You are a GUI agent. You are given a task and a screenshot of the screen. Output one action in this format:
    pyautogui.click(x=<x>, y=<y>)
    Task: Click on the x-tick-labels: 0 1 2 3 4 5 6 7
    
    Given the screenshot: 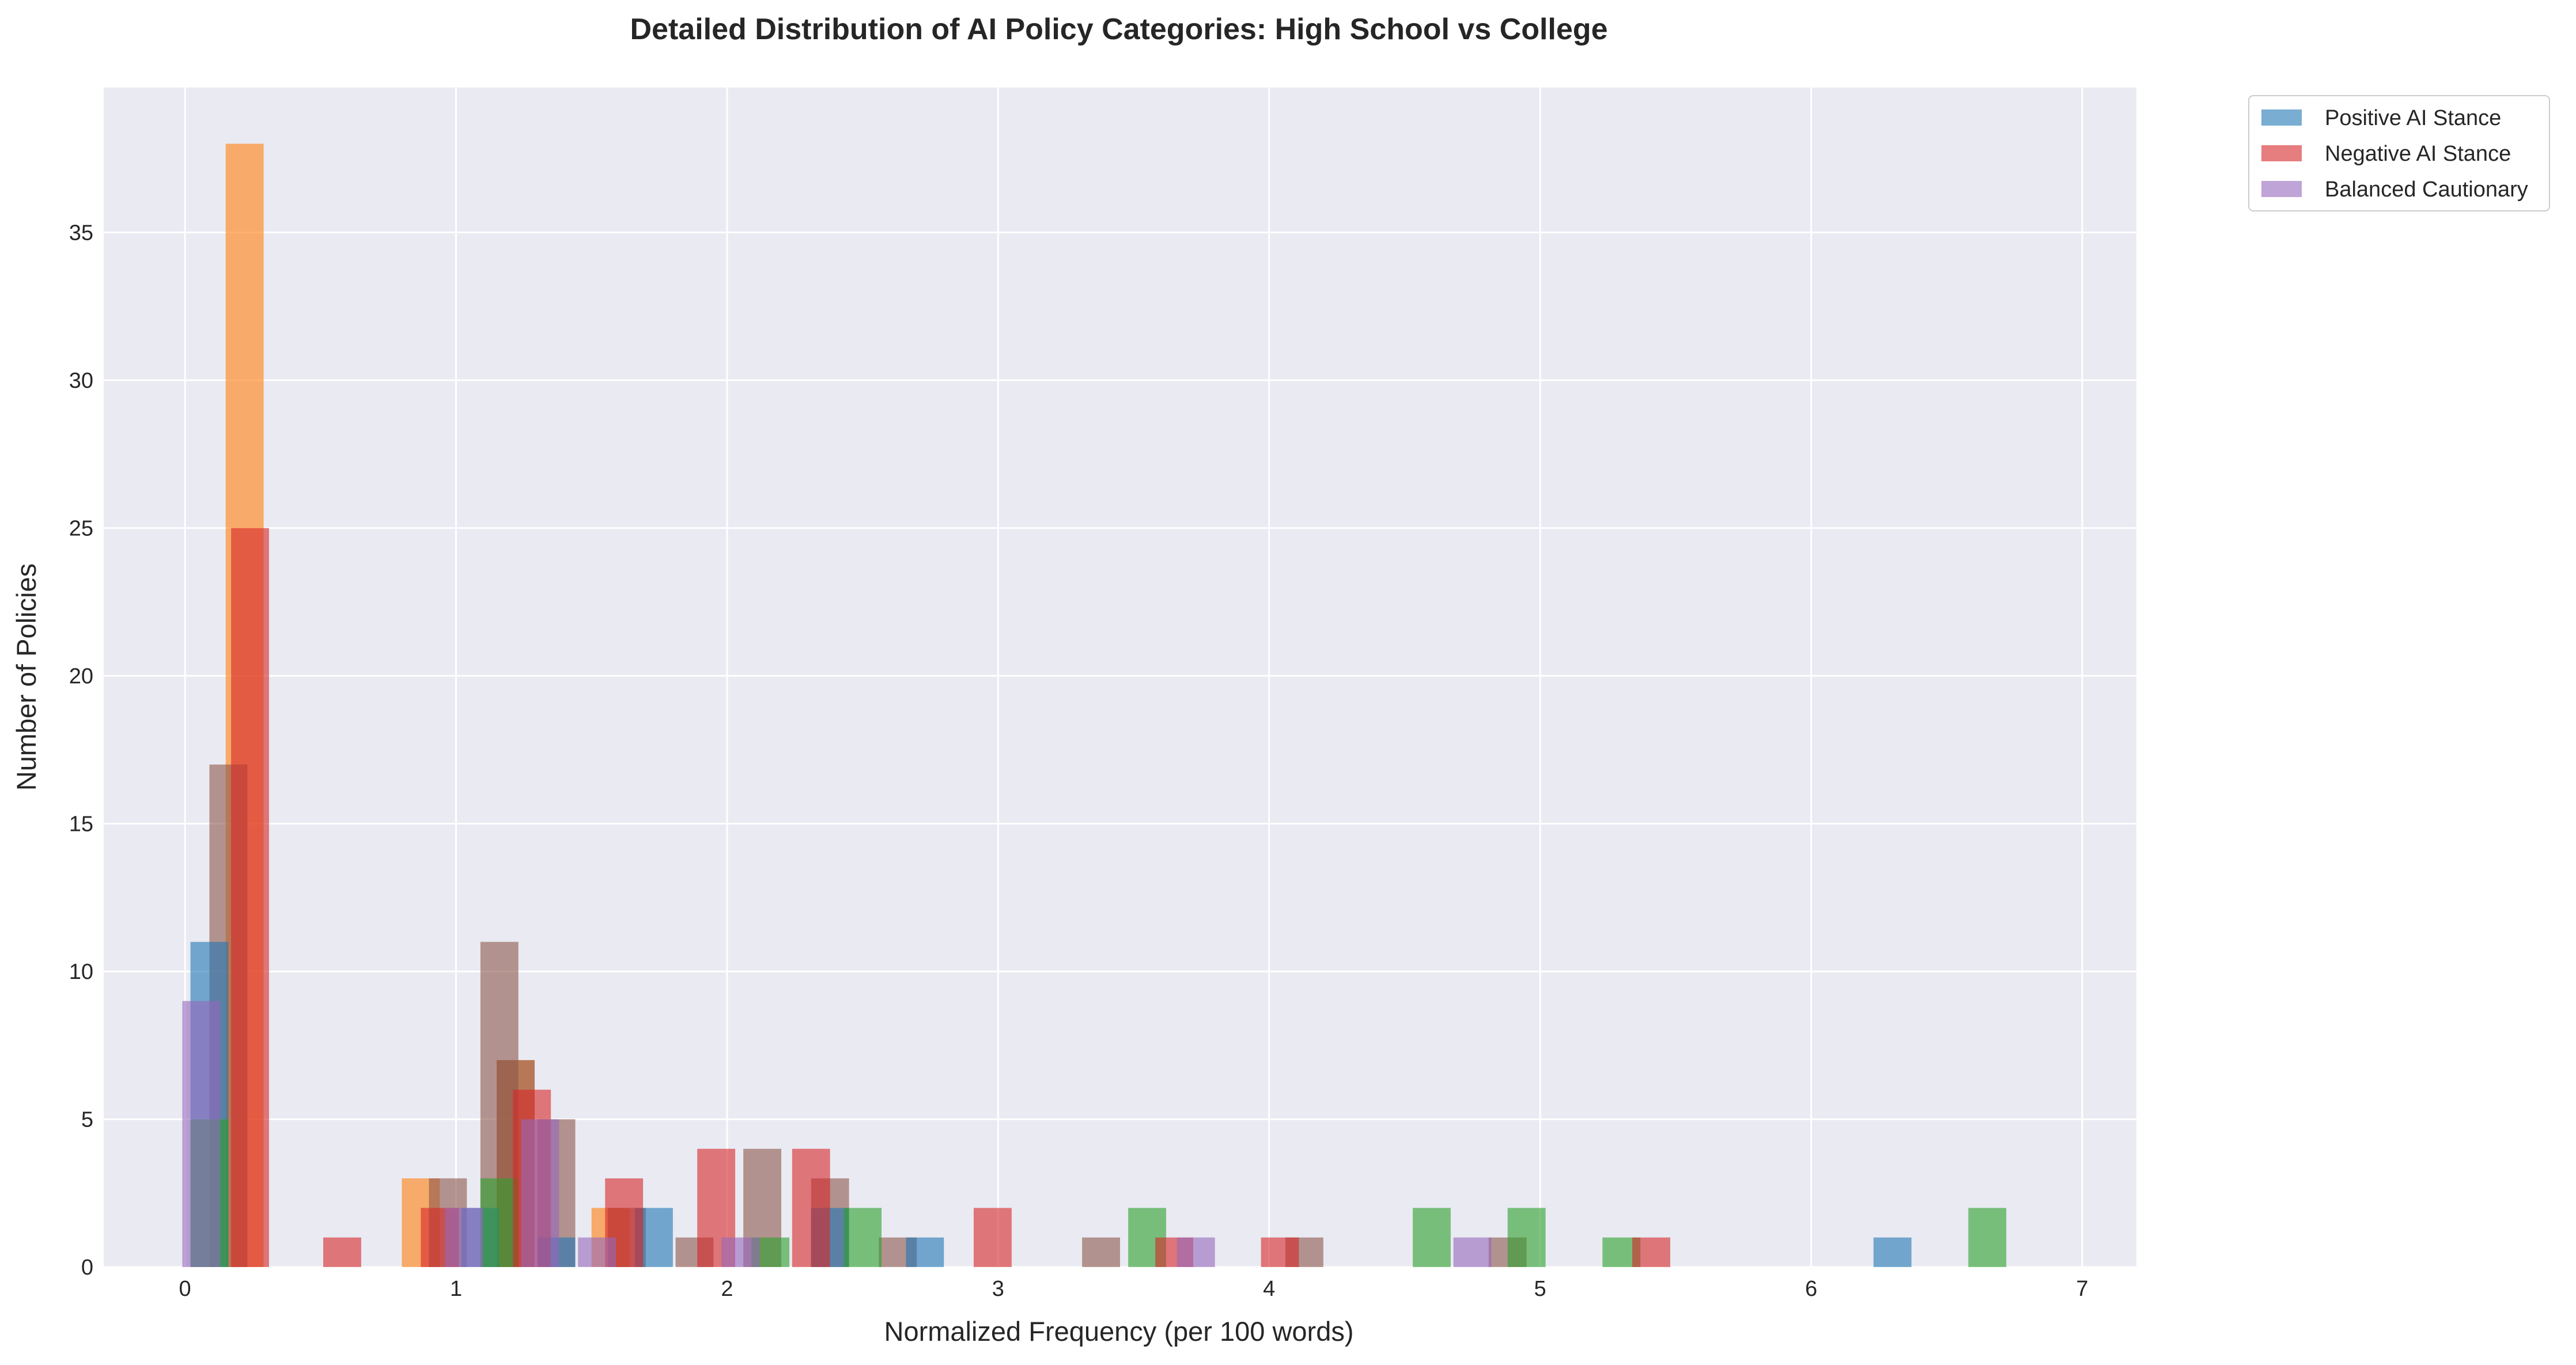 What is the action you would take?
    pyautogui.click(x=1134, y=1289)
    